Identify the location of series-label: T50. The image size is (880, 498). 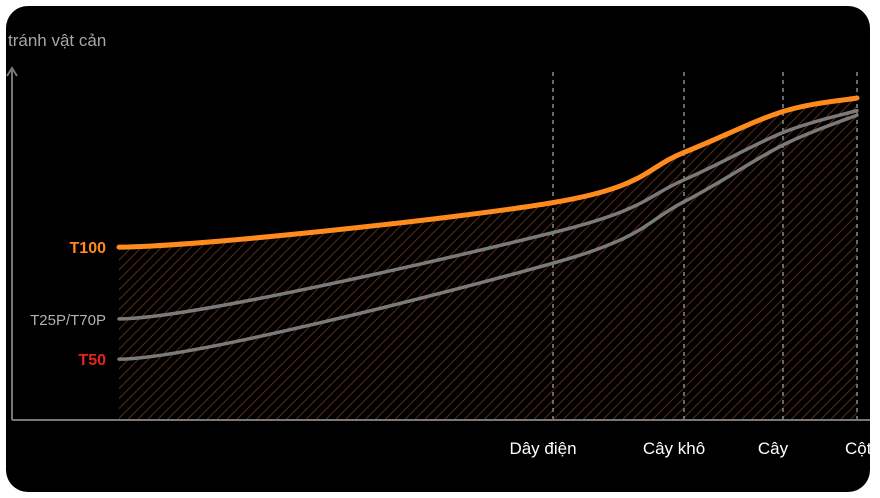
(92, 360).